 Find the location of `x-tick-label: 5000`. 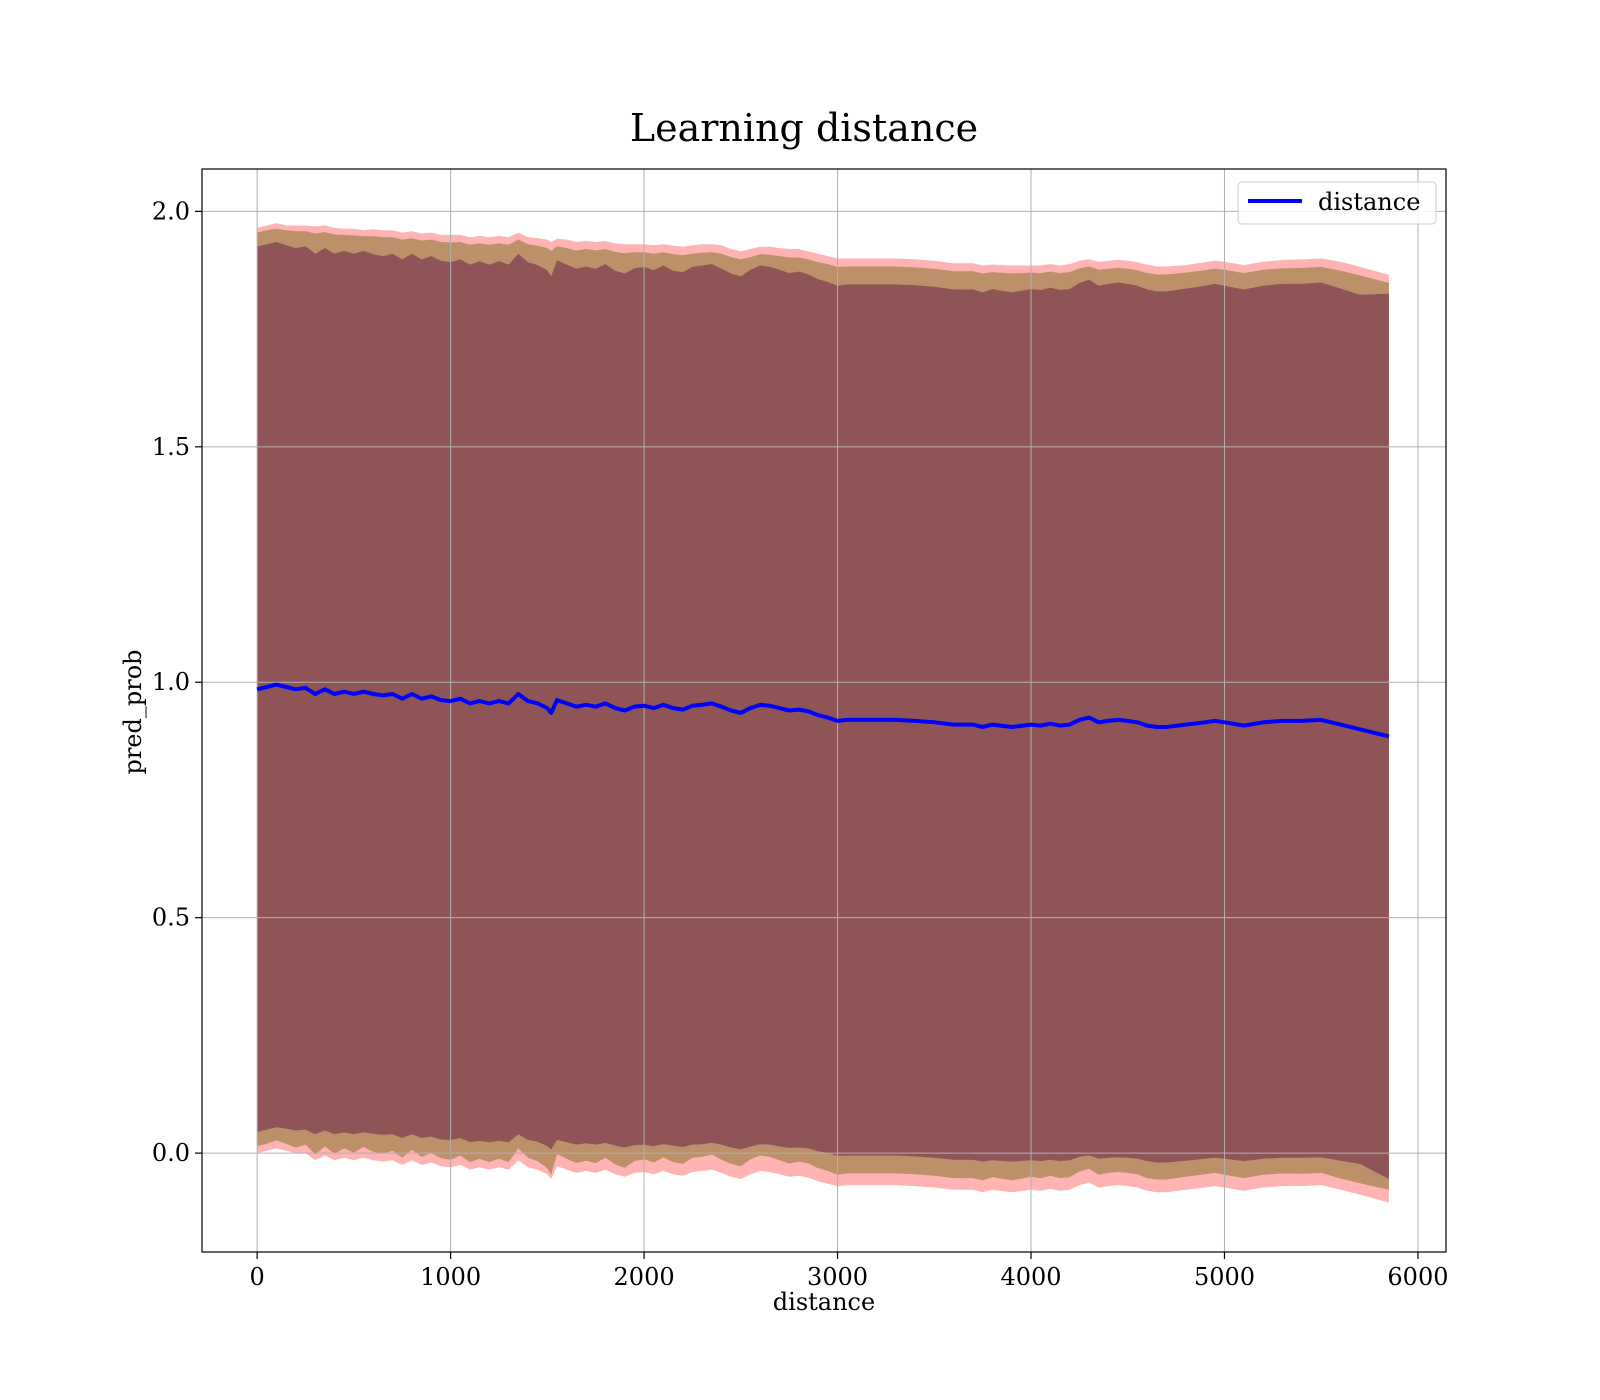

x-tick-label: 5000 is located at coordinates (1224, 1277).